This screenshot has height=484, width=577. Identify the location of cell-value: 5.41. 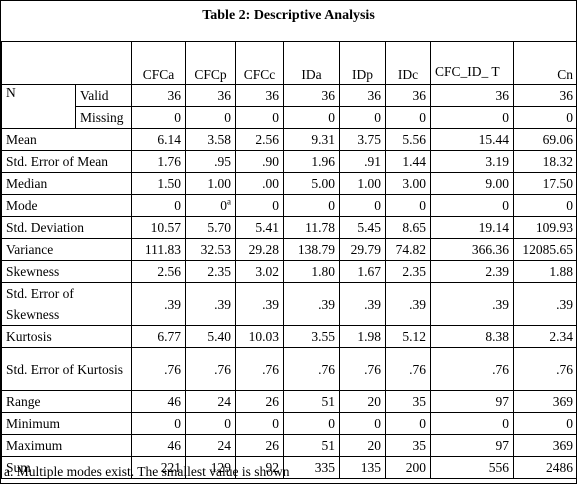
(267, 227).